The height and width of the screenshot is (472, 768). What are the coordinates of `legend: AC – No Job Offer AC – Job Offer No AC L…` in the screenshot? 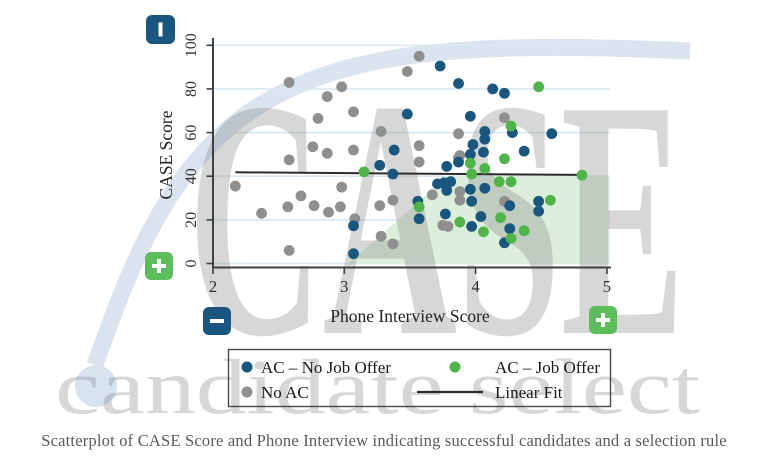 It's located at (419, 378).